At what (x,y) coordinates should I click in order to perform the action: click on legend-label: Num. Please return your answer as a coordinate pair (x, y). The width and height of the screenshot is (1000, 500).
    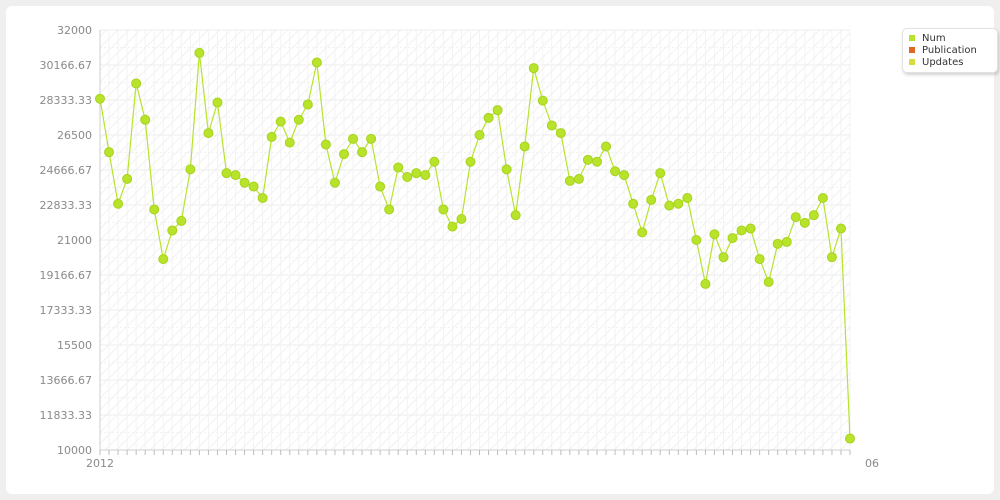
    Looking at the image, I should click on (934, 38).